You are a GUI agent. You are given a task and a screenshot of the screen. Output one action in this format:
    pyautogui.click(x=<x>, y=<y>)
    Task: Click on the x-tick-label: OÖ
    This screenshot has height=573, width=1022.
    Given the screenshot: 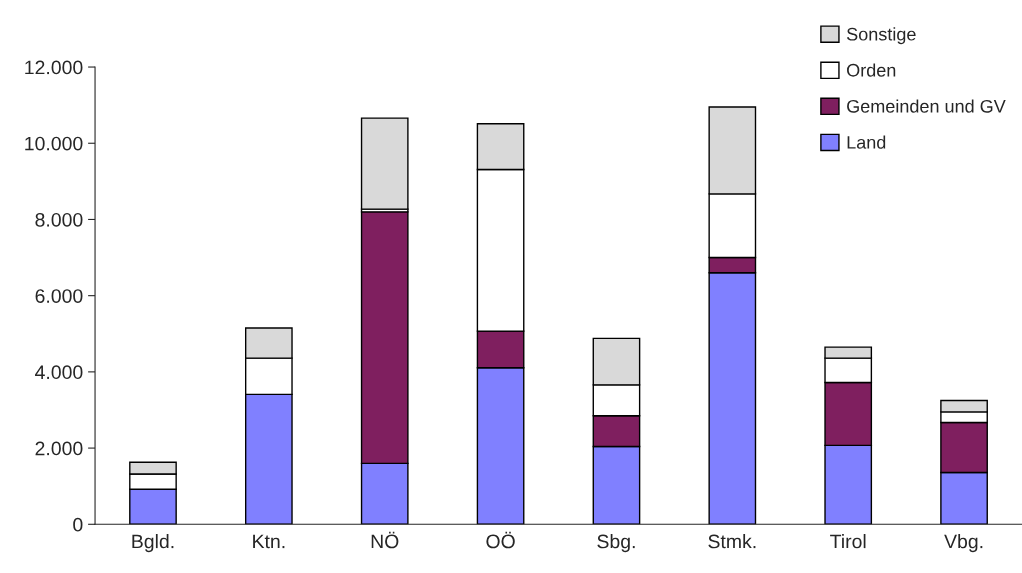 What is the action you would take?
    pyautogui.click(x=500, y=540)
    